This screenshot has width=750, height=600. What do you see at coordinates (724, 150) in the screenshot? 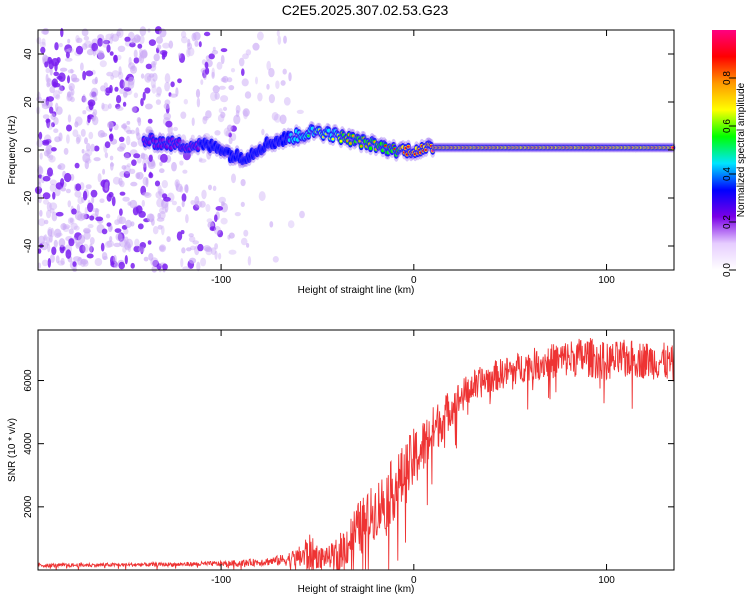
I see `colorbar-strip` at bounding box center [724, 150].